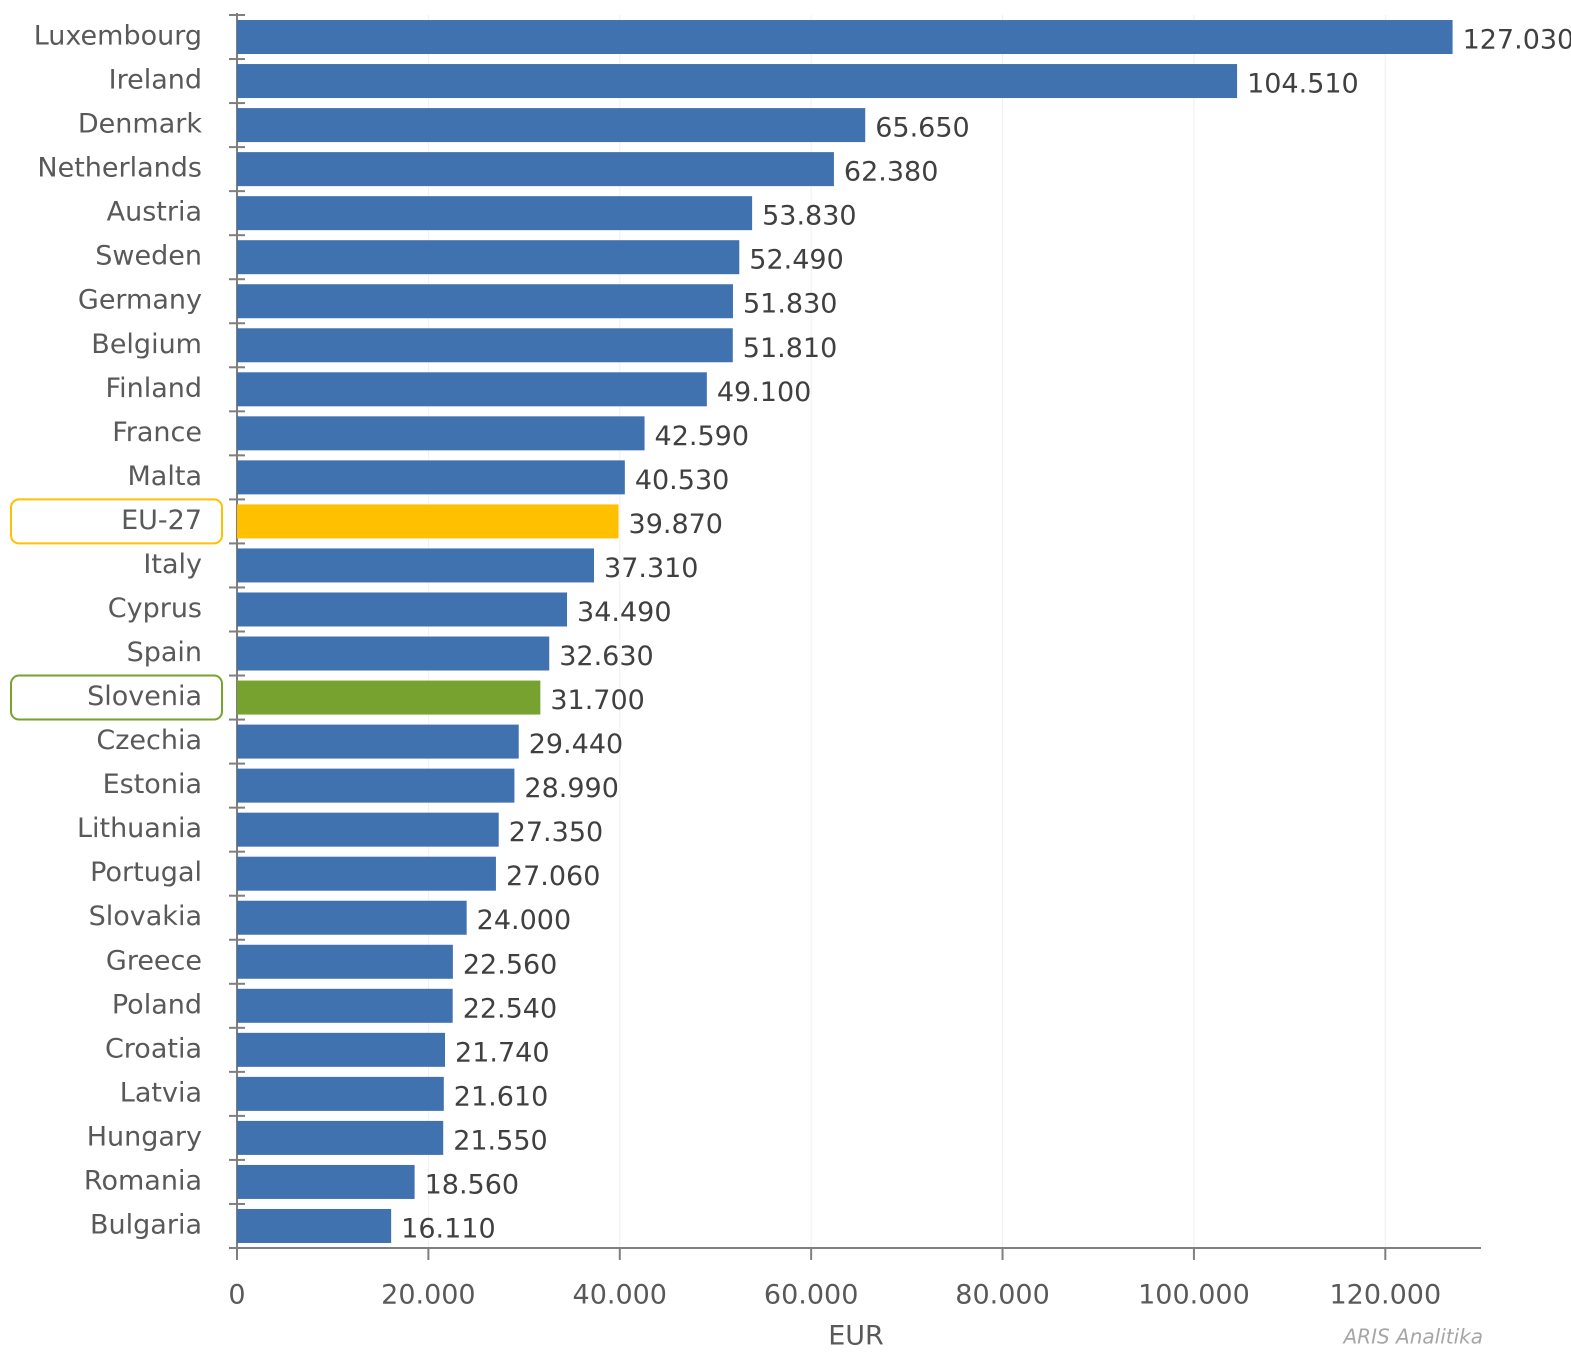  I want to click on value-label: 27.350, so click(556, 832).